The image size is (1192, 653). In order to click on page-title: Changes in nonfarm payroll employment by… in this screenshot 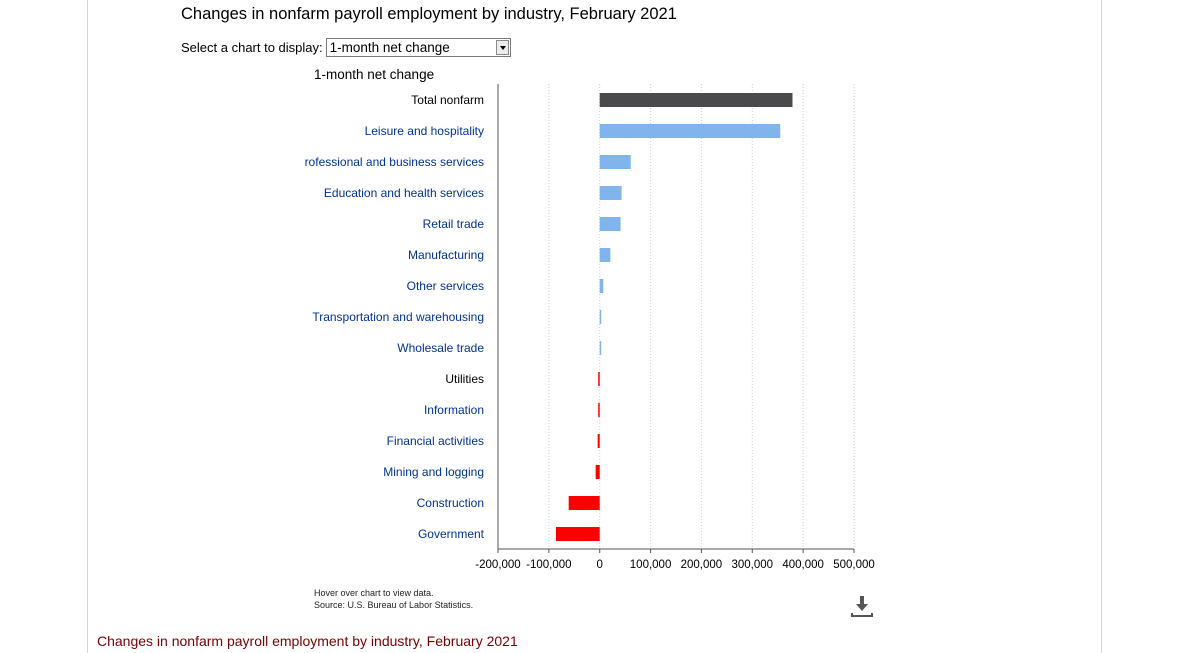, I will do `click(429, 14)`.